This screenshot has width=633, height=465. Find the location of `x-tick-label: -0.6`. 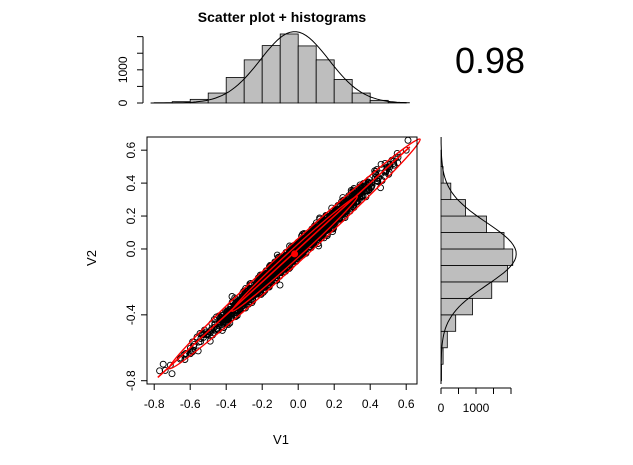

x-tick-label: -0.6 is located at coordinates (190, 404).